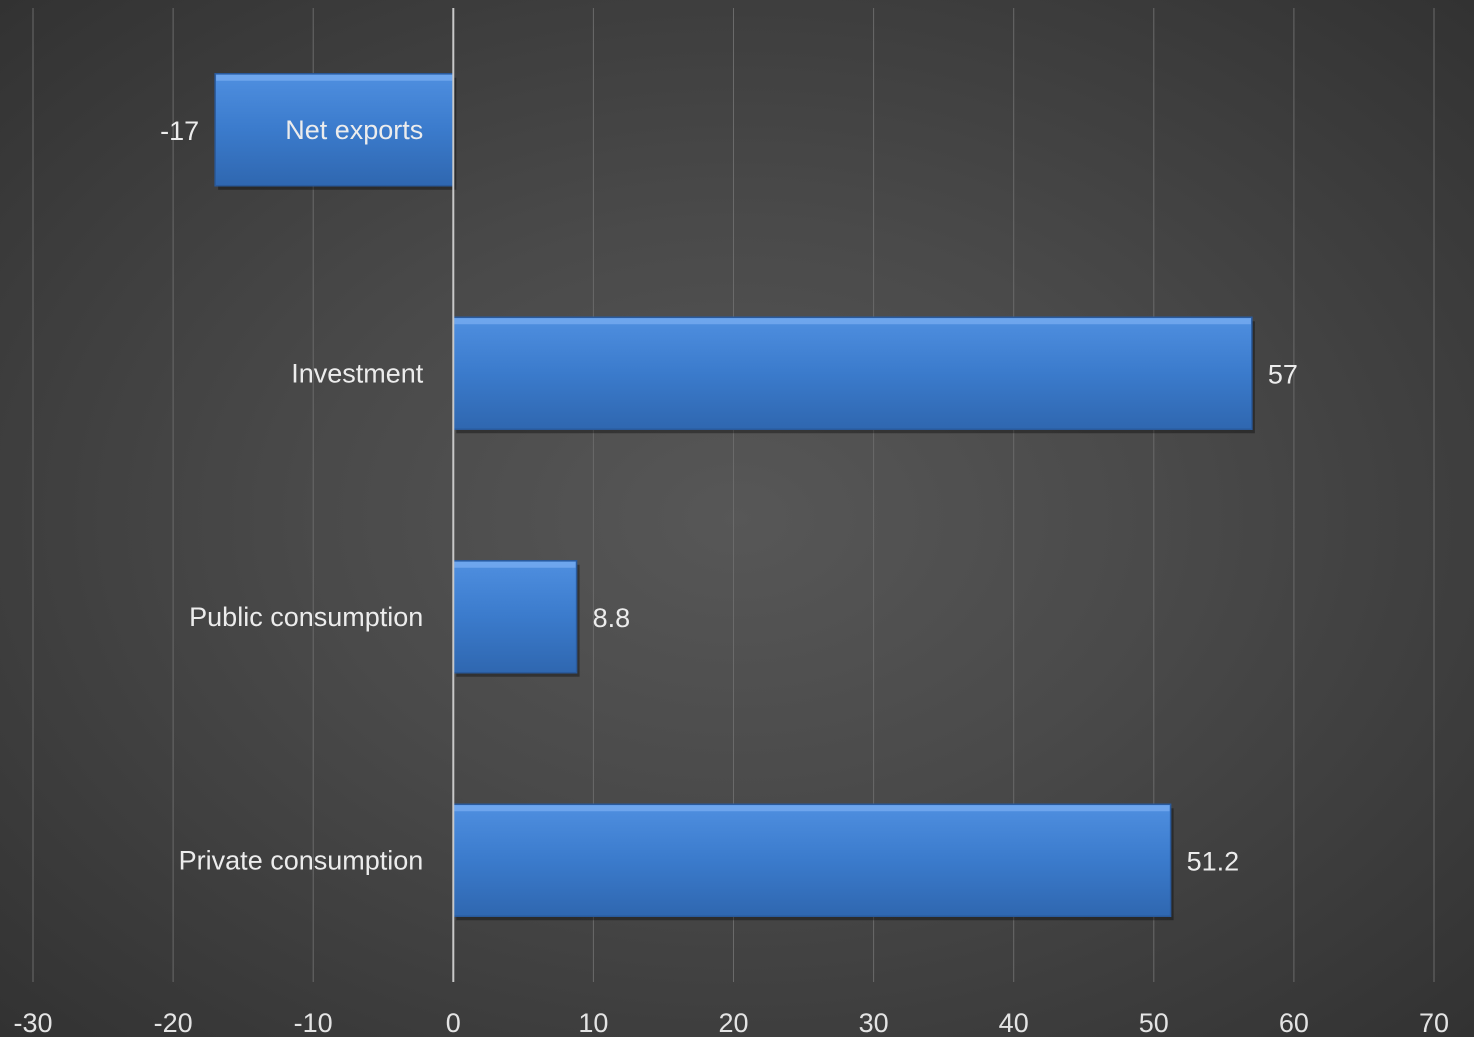 The image size is (1474, 1037). Describe the element at coordinates (1213, 861) in the screenshot. I see `data-label: 51.2` at that location.